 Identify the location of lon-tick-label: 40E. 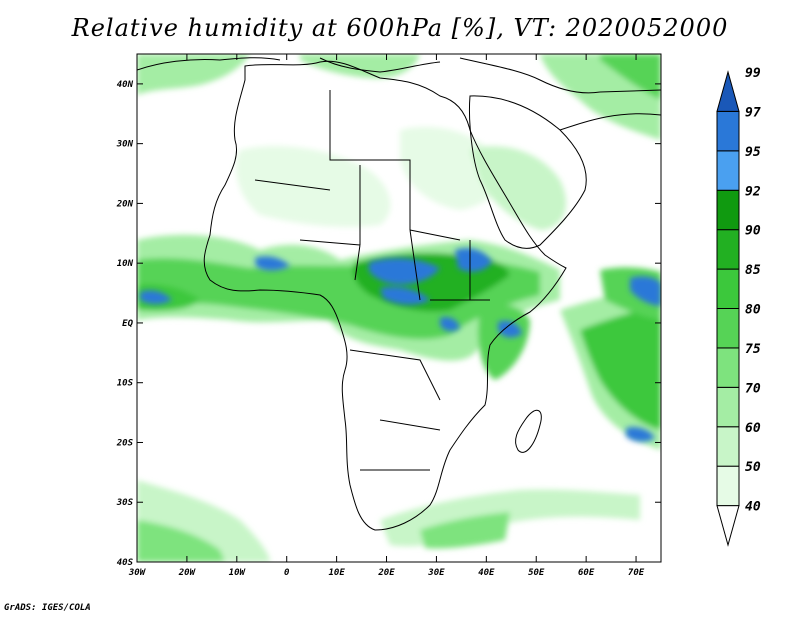
(486, 573).